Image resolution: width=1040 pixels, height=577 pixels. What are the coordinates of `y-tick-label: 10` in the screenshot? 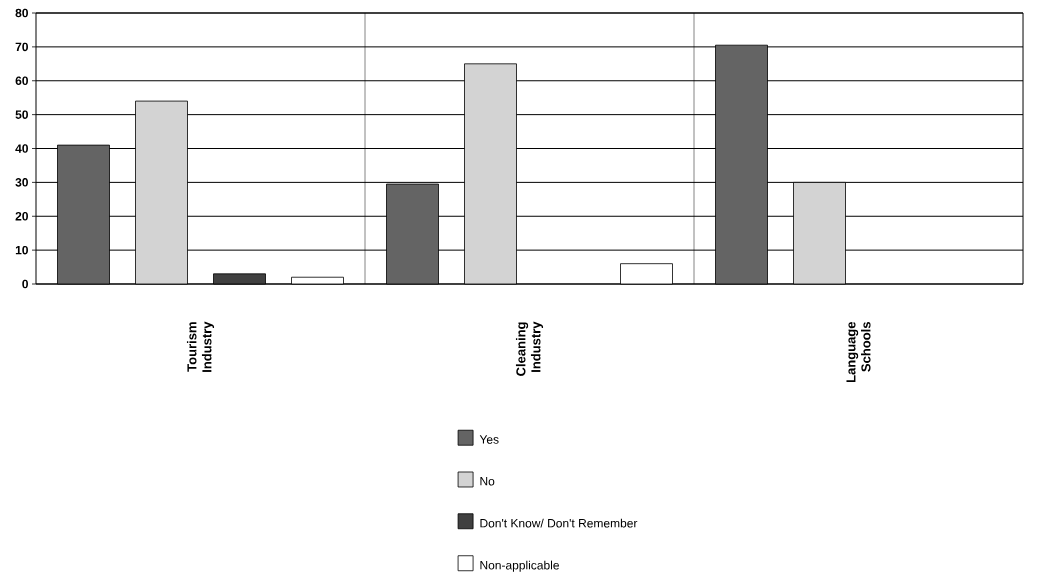 It's located at (21, 250).